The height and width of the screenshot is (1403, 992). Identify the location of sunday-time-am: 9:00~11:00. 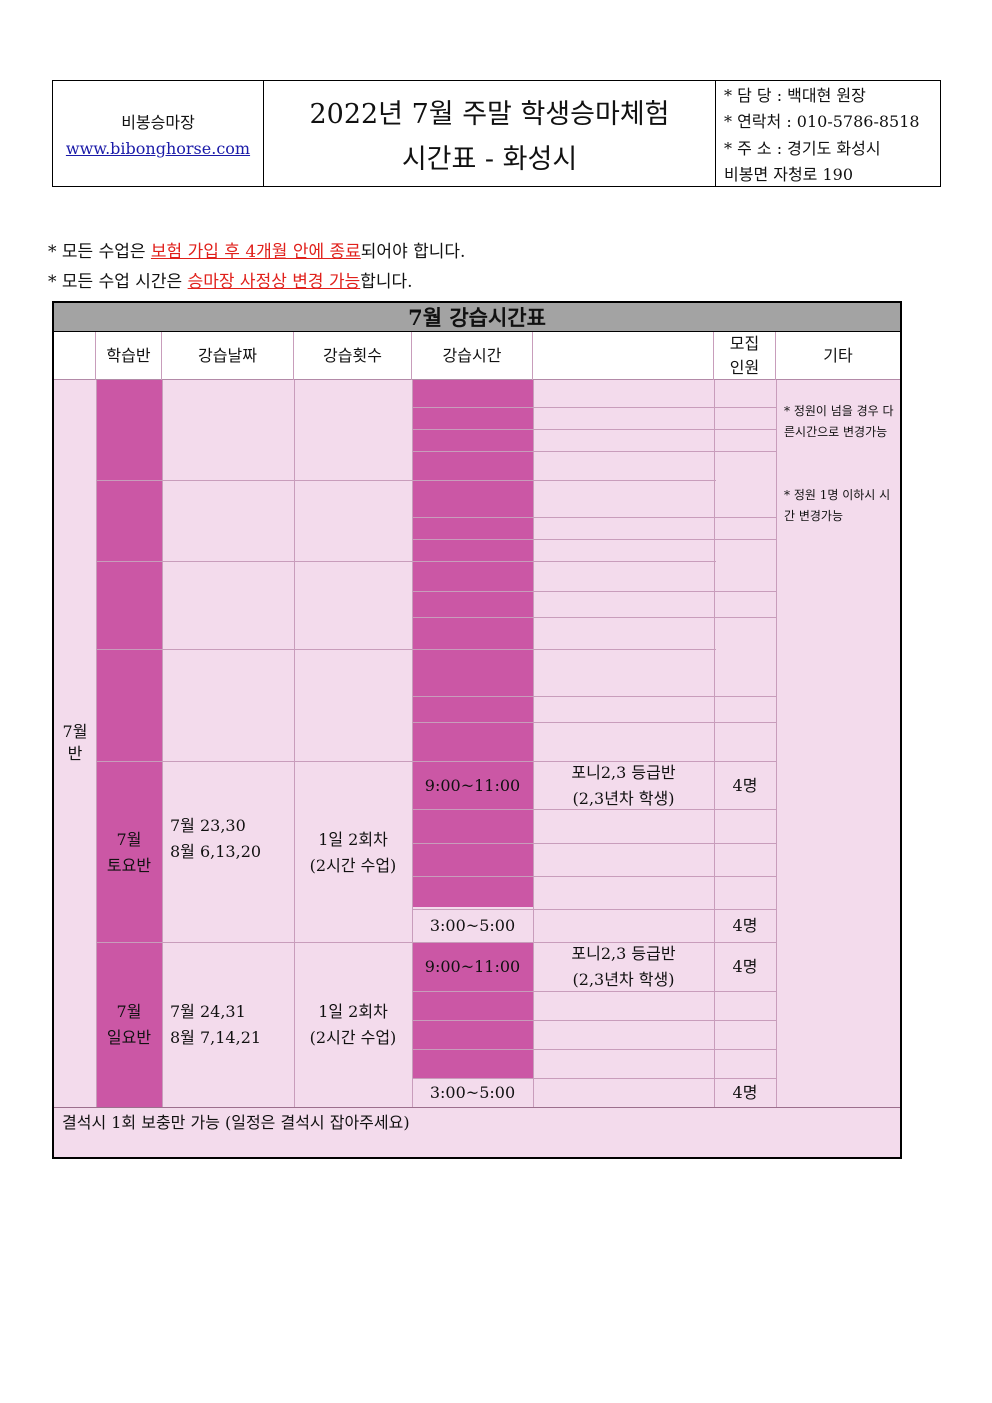
(472, 966).